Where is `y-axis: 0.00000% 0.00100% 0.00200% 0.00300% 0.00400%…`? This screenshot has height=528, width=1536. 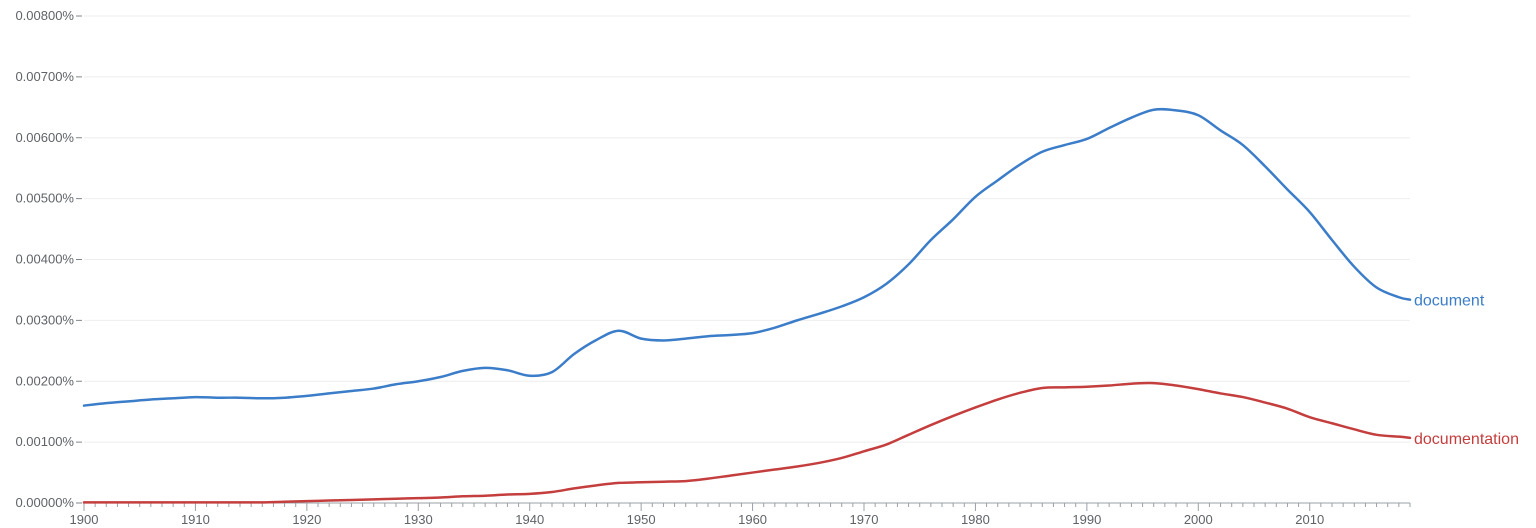 y-axis: 0.00000% 0.00100% 0.00200% 0.00300% 0.00400%… is located at coordinates (48, 259).